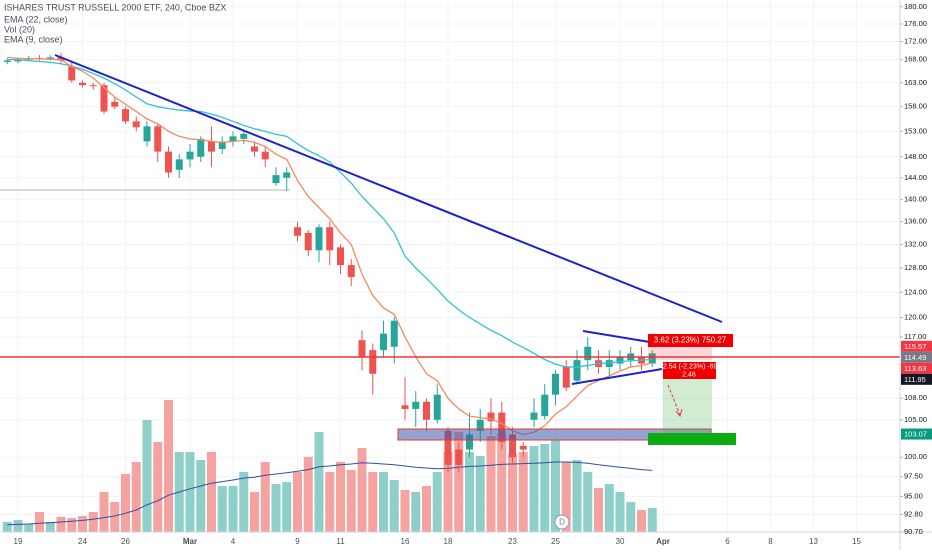 The width and height of the screenshot is (932, 555). I want to click on short-label-box, so click(689, 370).